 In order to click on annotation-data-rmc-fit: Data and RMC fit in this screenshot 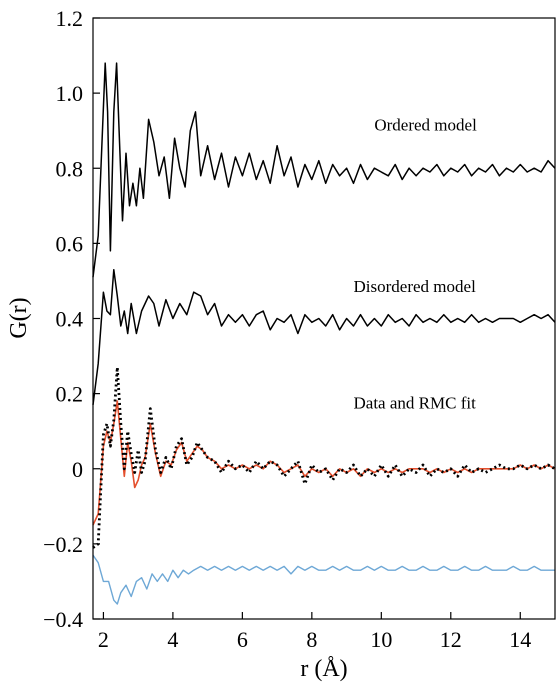, I will do `click(415, 403)`.